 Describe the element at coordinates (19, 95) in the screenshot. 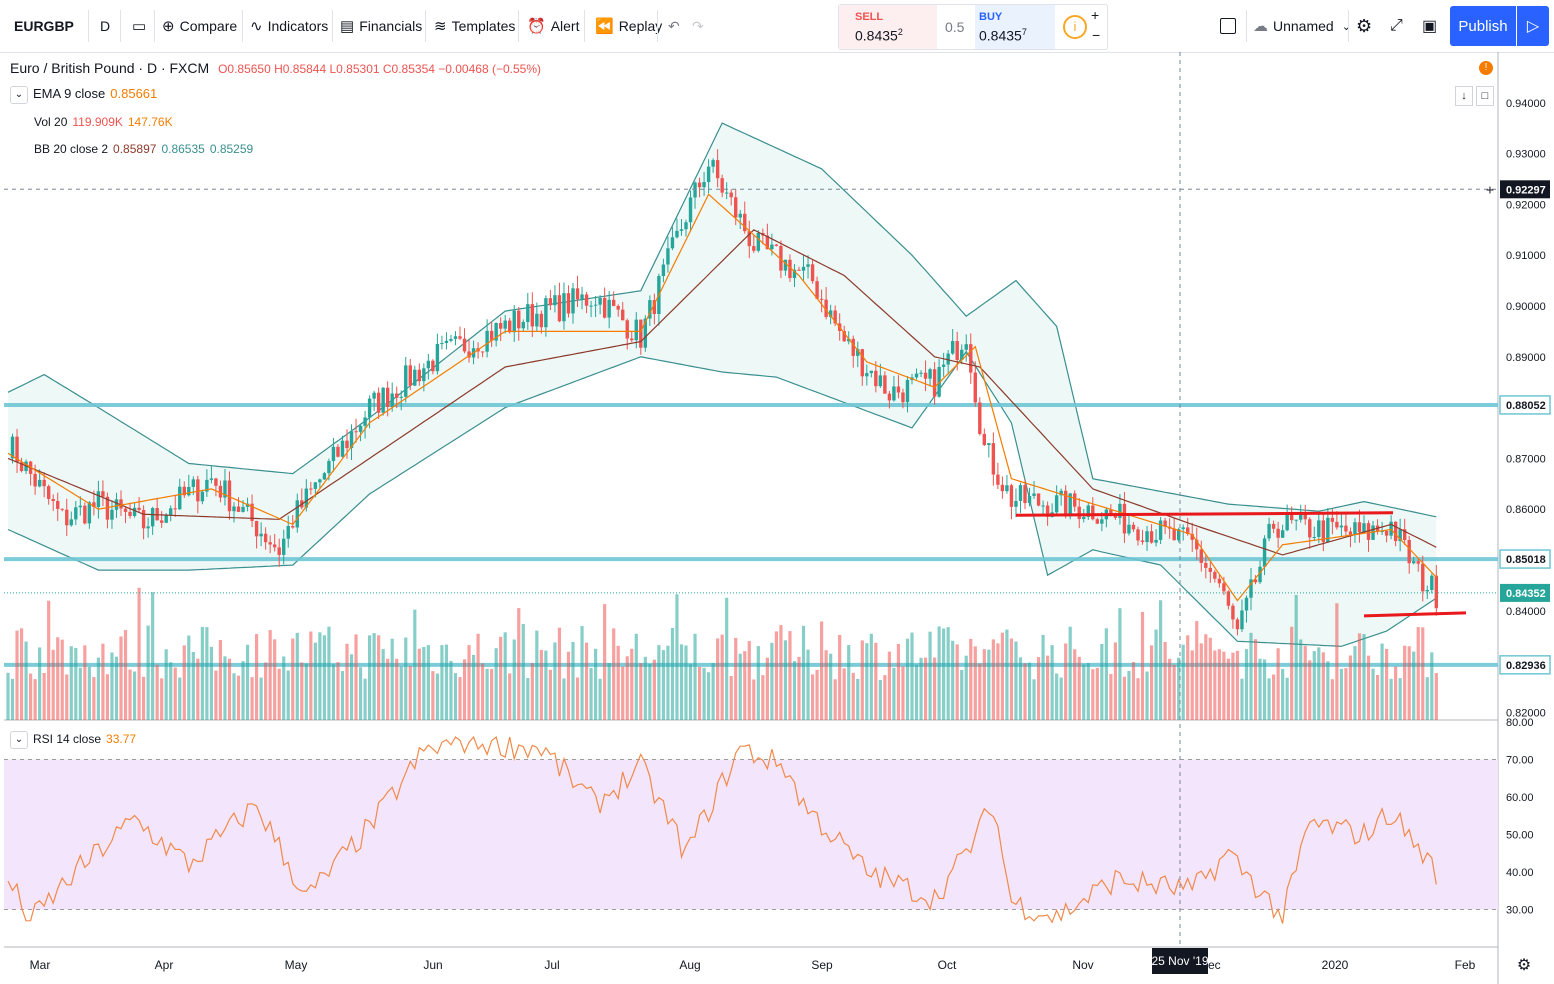

I see `collapse-legend-button: ⌄` at that location.